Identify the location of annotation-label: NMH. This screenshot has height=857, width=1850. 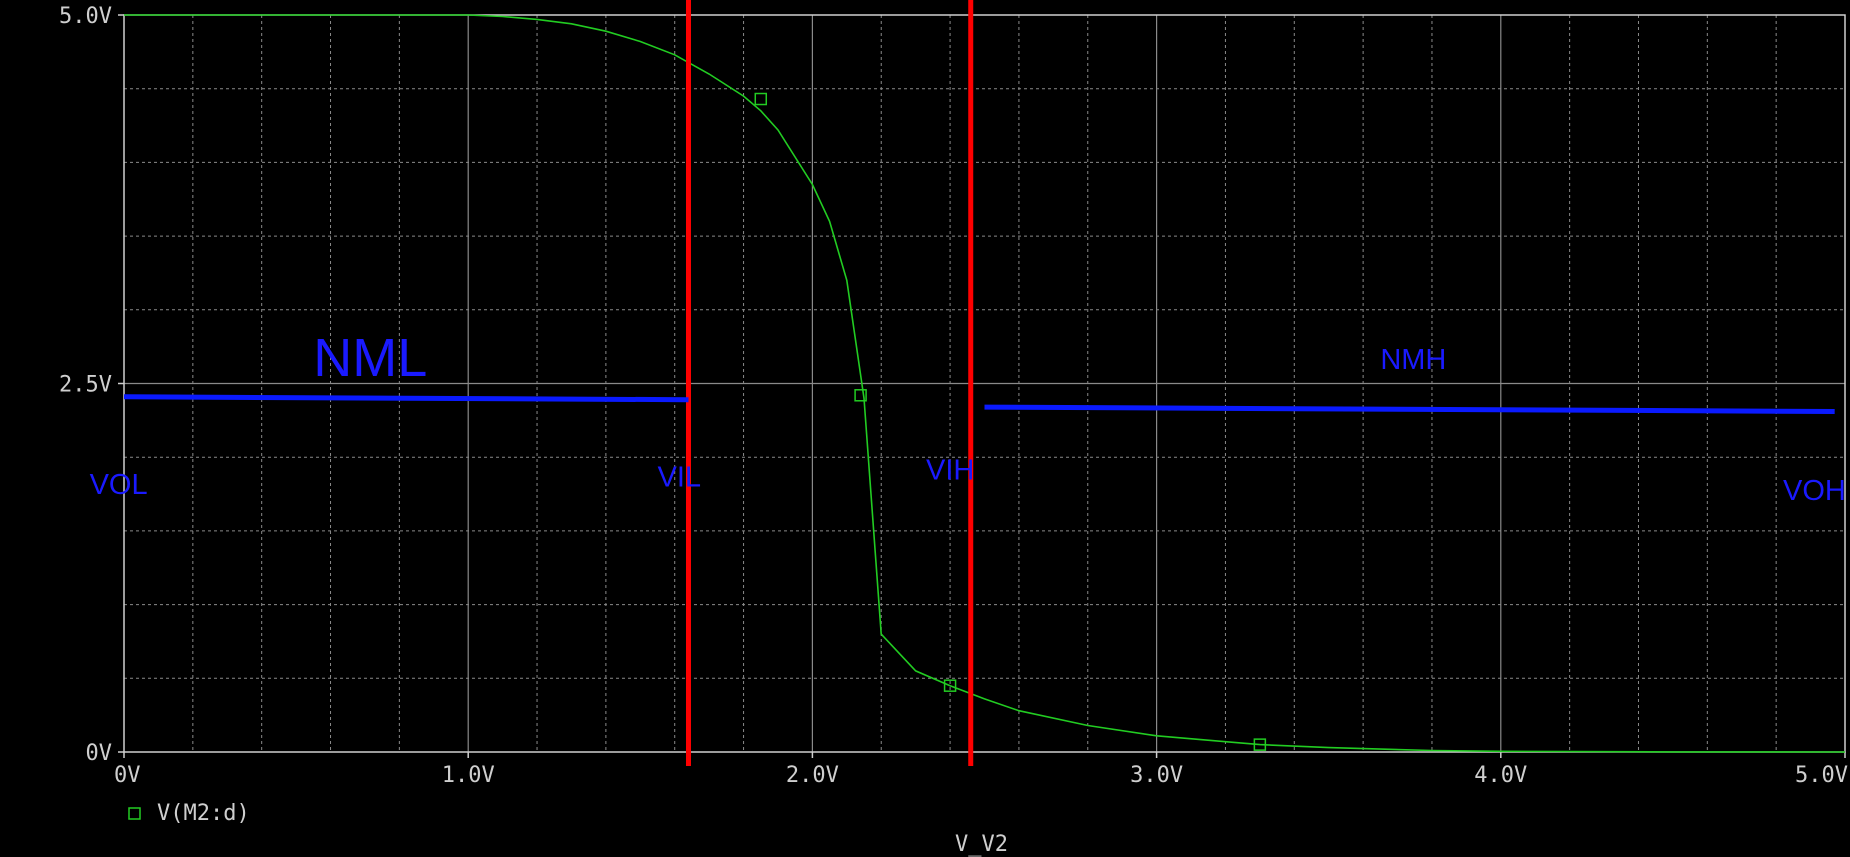
(1413, 360).